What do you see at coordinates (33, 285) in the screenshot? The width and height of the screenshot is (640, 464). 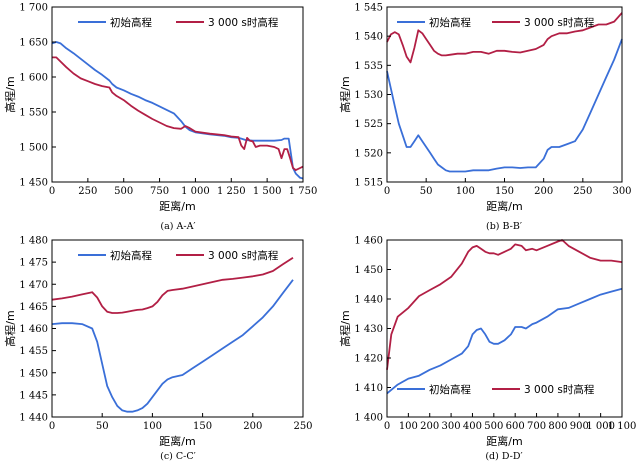 I see `y-tick-label: 1 470` at bounding box center [33, 285].